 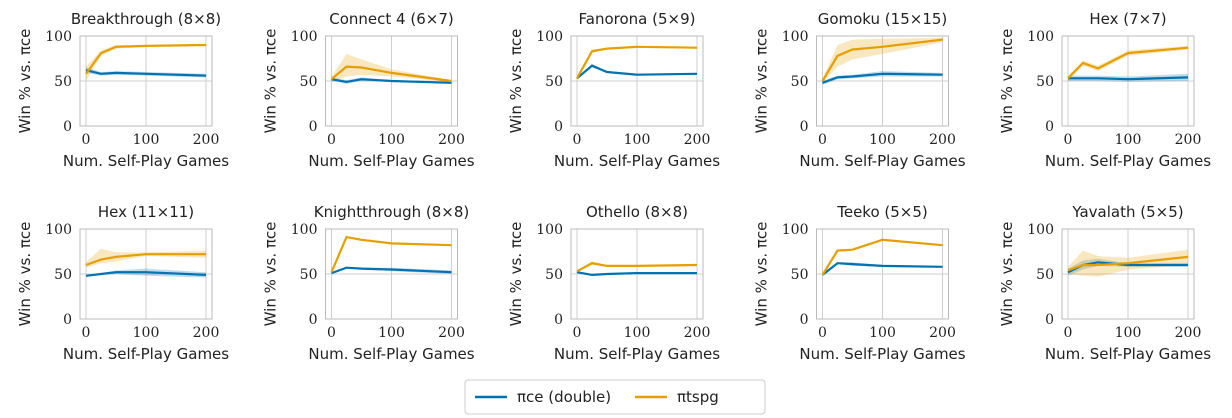 What do you see at coordinates (391, 19) in the screenshot?
I see `chart-title: Connect 4 (6×7)` at bounding box center [391, 19].